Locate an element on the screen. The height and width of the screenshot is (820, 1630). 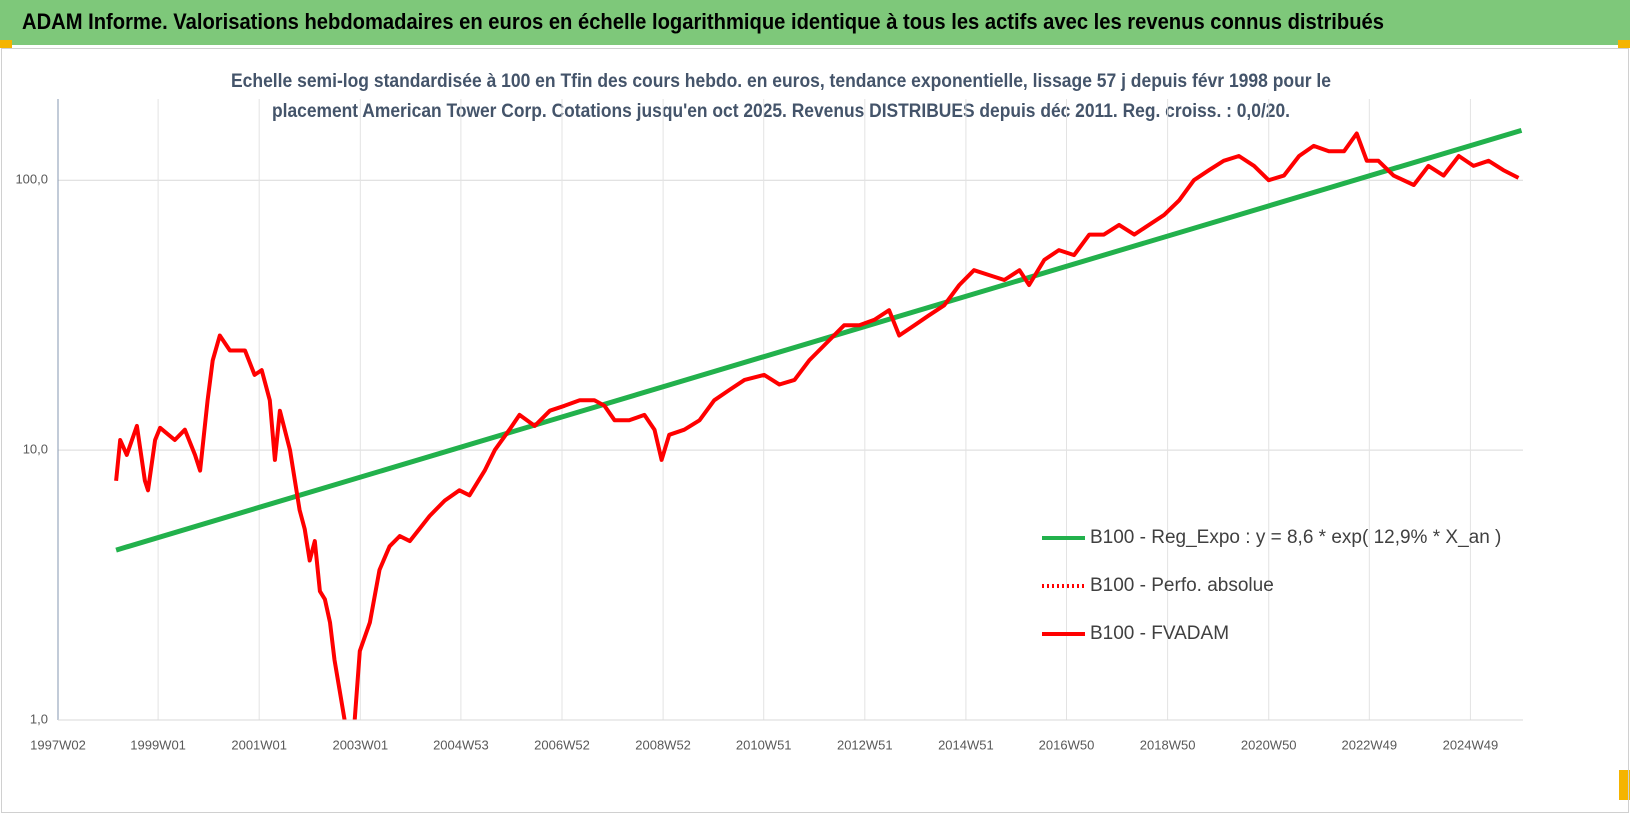
x-tick-label: 2012W51 is located at coordinates (865, 744).